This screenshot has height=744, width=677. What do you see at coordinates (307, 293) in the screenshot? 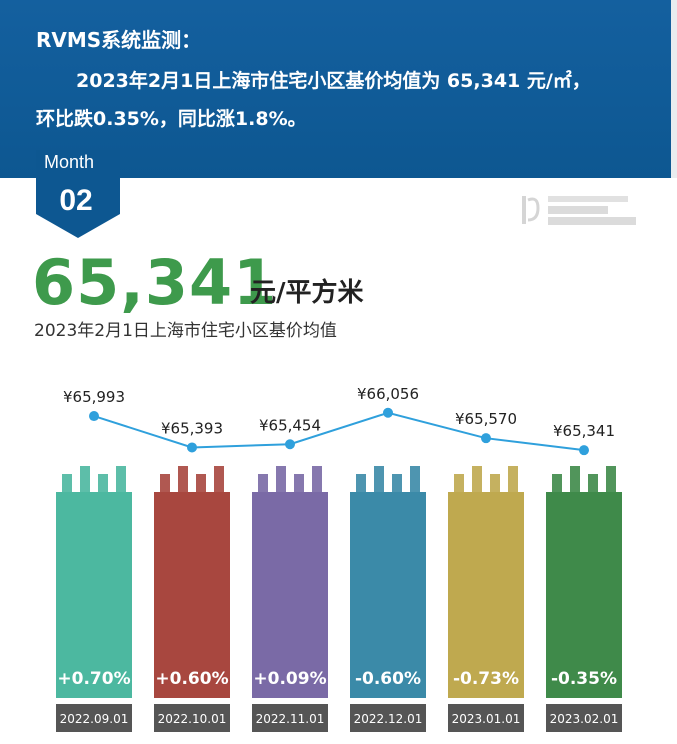
I see `headline-unit: 元/平方米` at bounding box center [307, 293].